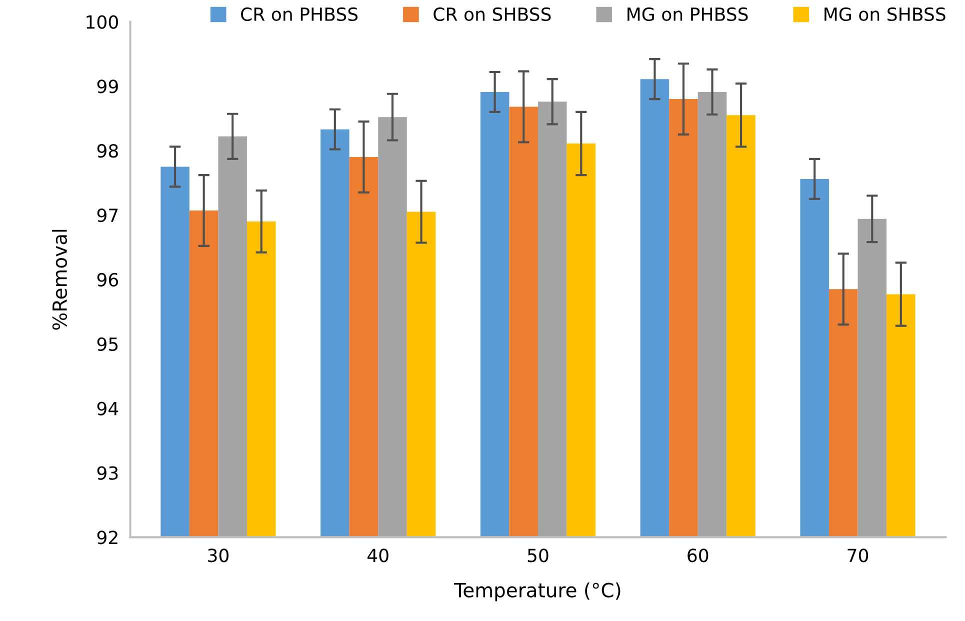  I want to click on y-tick-label: 98, so click(107, 151).